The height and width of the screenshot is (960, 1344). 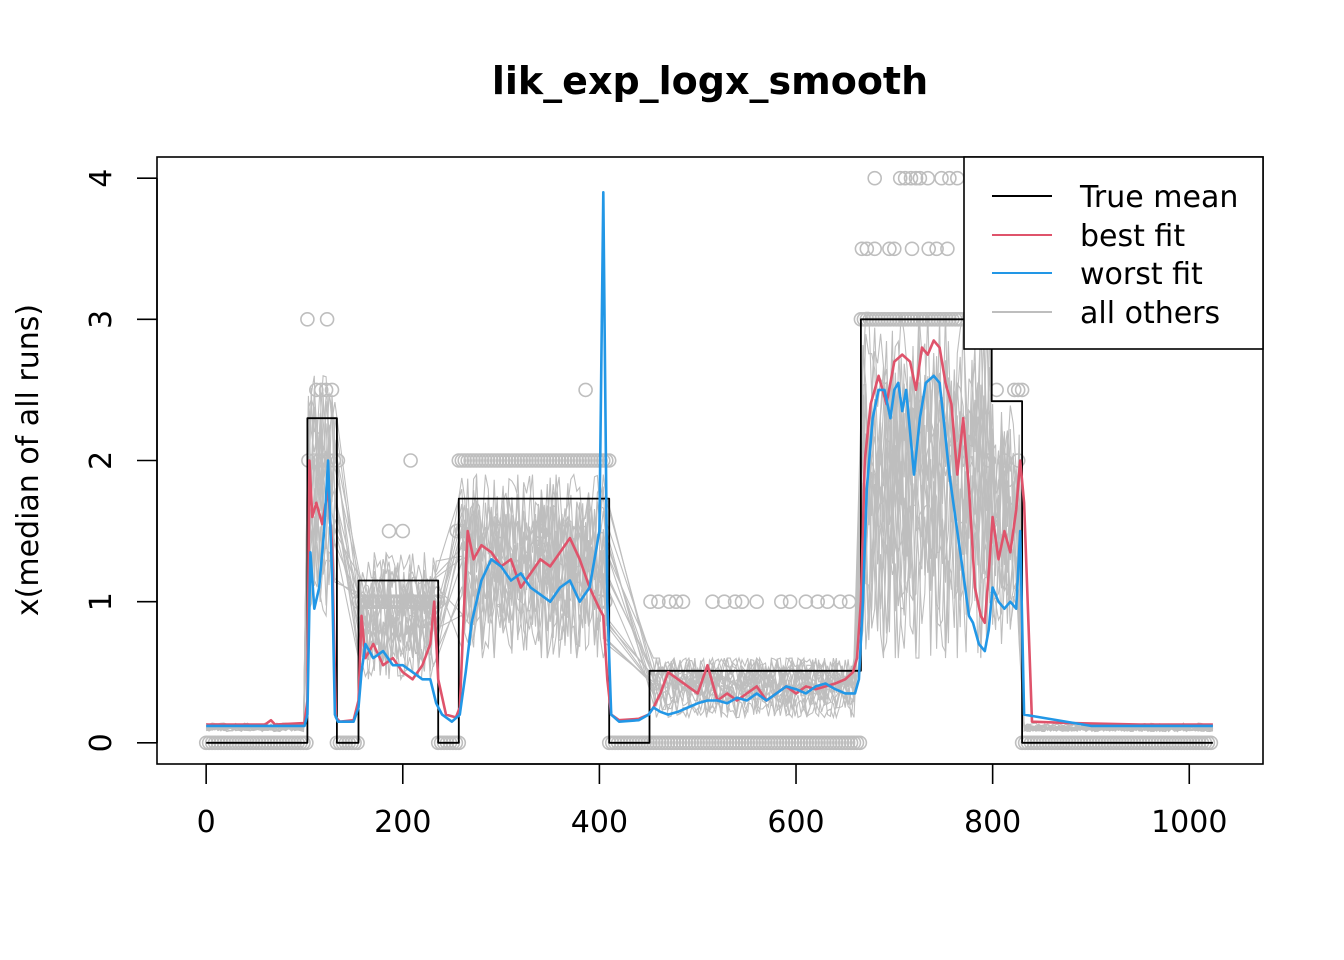 I want to click on x-tick-label: 800, so click(x=992, y=822).